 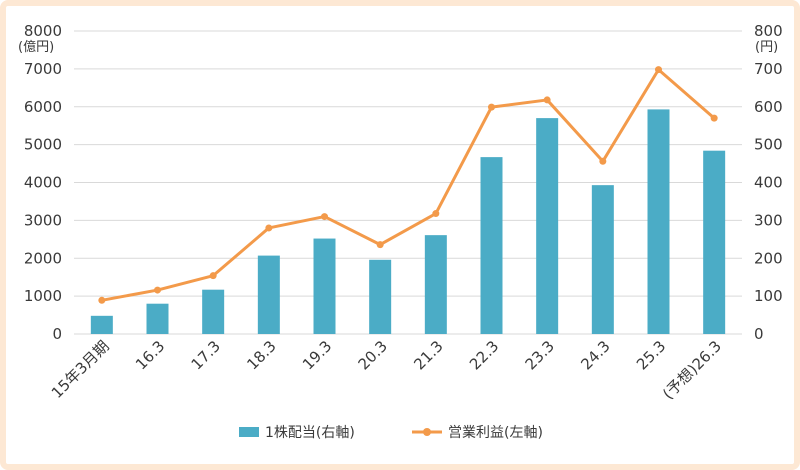 What do you see at coordinates (427, 432) in the screenshot?
I see `legend-line-marker` at bounding box center [427, 432].